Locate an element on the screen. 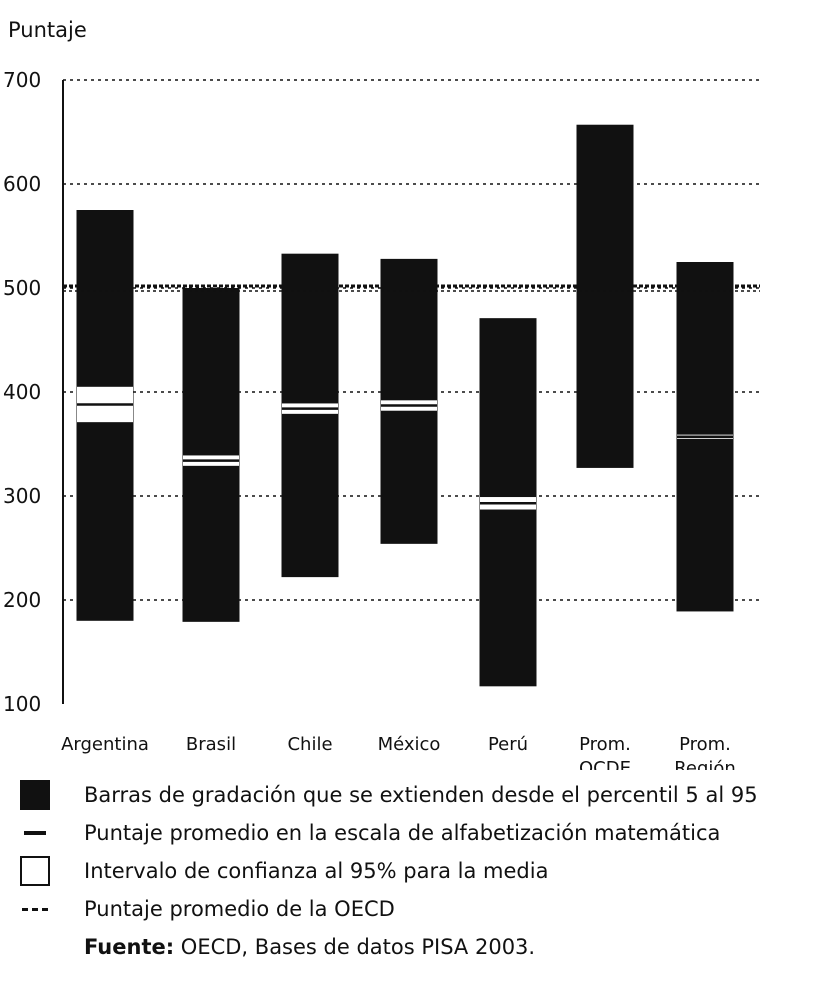  legend-mean-swatch is located at coordinates (40, 833).